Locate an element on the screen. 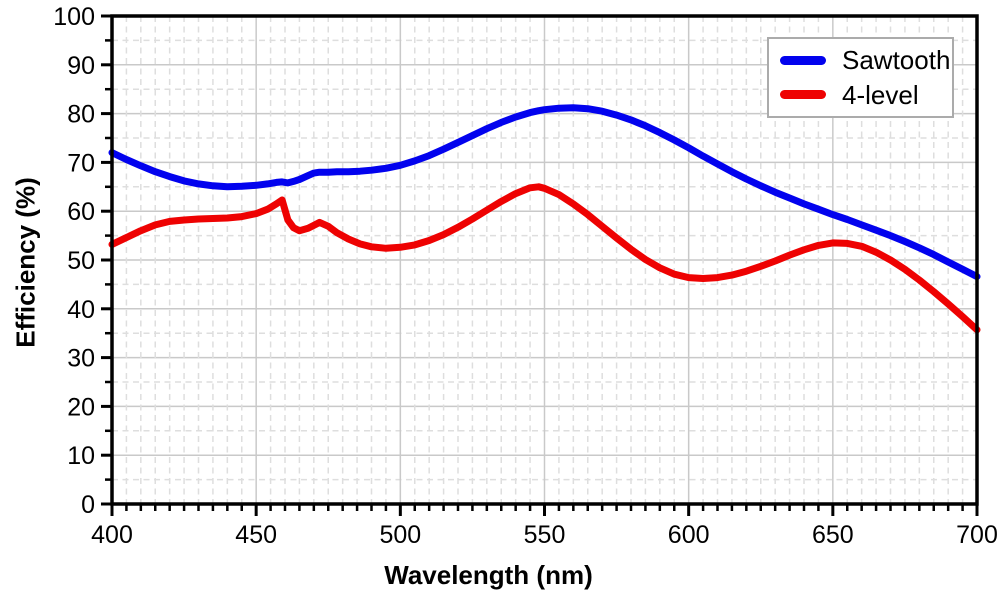  legend-label-4level: 4-level is located at coordinates (880, 94).